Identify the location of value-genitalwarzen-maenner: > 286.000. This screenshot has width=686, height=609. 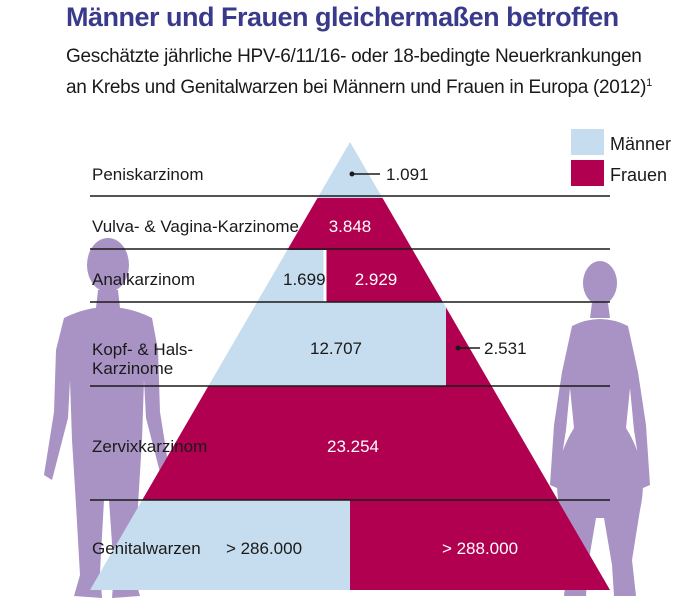
(264, 548).